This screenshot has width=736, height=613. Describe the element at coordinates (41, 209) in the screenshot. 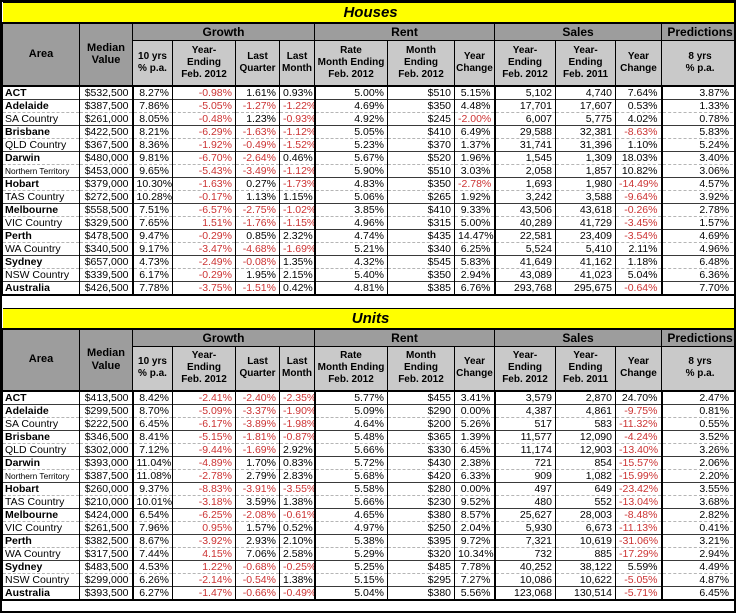

I see `cell-area: Melbourne` at that location.